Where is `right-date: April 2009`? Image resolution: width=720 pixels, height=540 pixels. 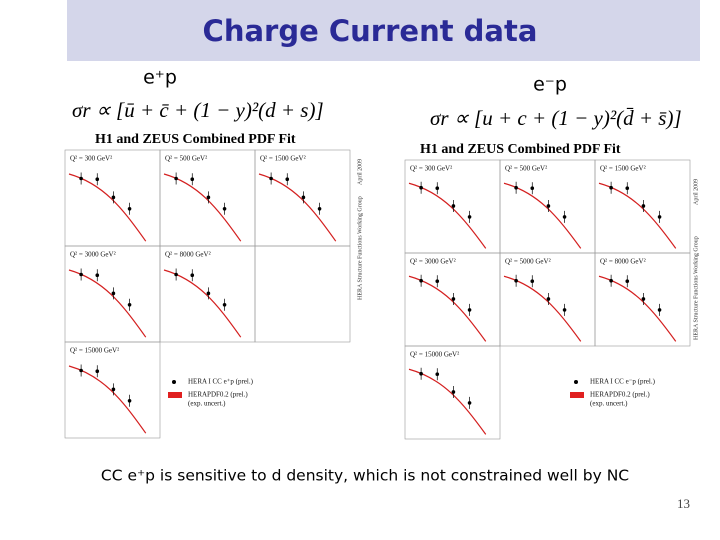
right-date: April 2009 is located at coordinates (696, 192).